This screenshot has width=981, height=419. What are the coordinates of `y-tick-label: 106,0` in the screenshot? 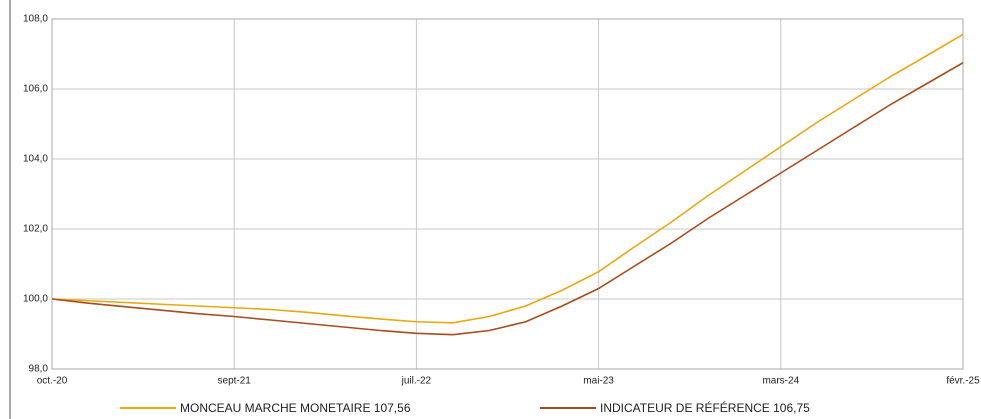 It's located at (35, 89).